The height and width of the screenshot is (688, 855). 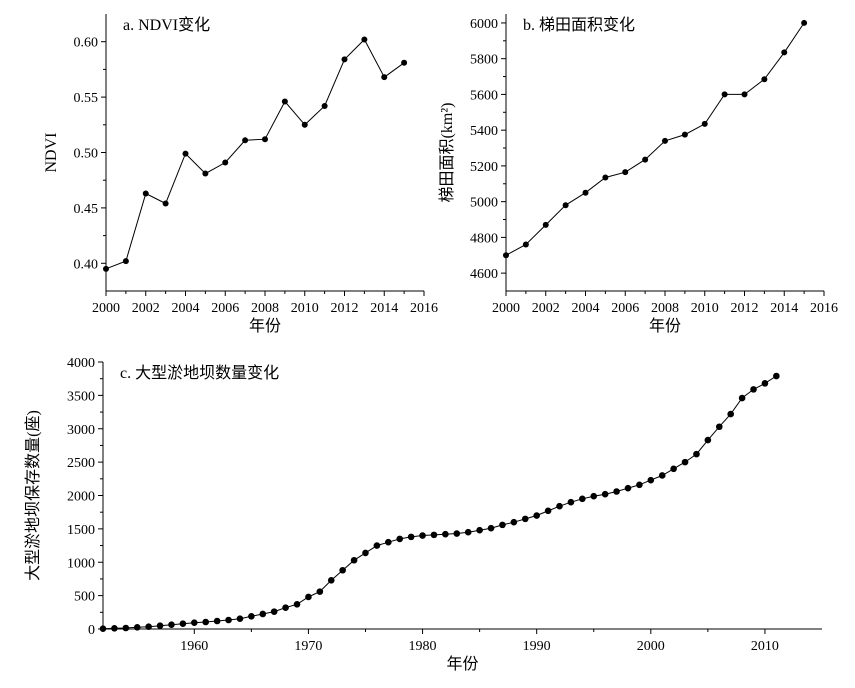 I want to click on panel-title: a. NDVI变化, so click(x=166, y=25).